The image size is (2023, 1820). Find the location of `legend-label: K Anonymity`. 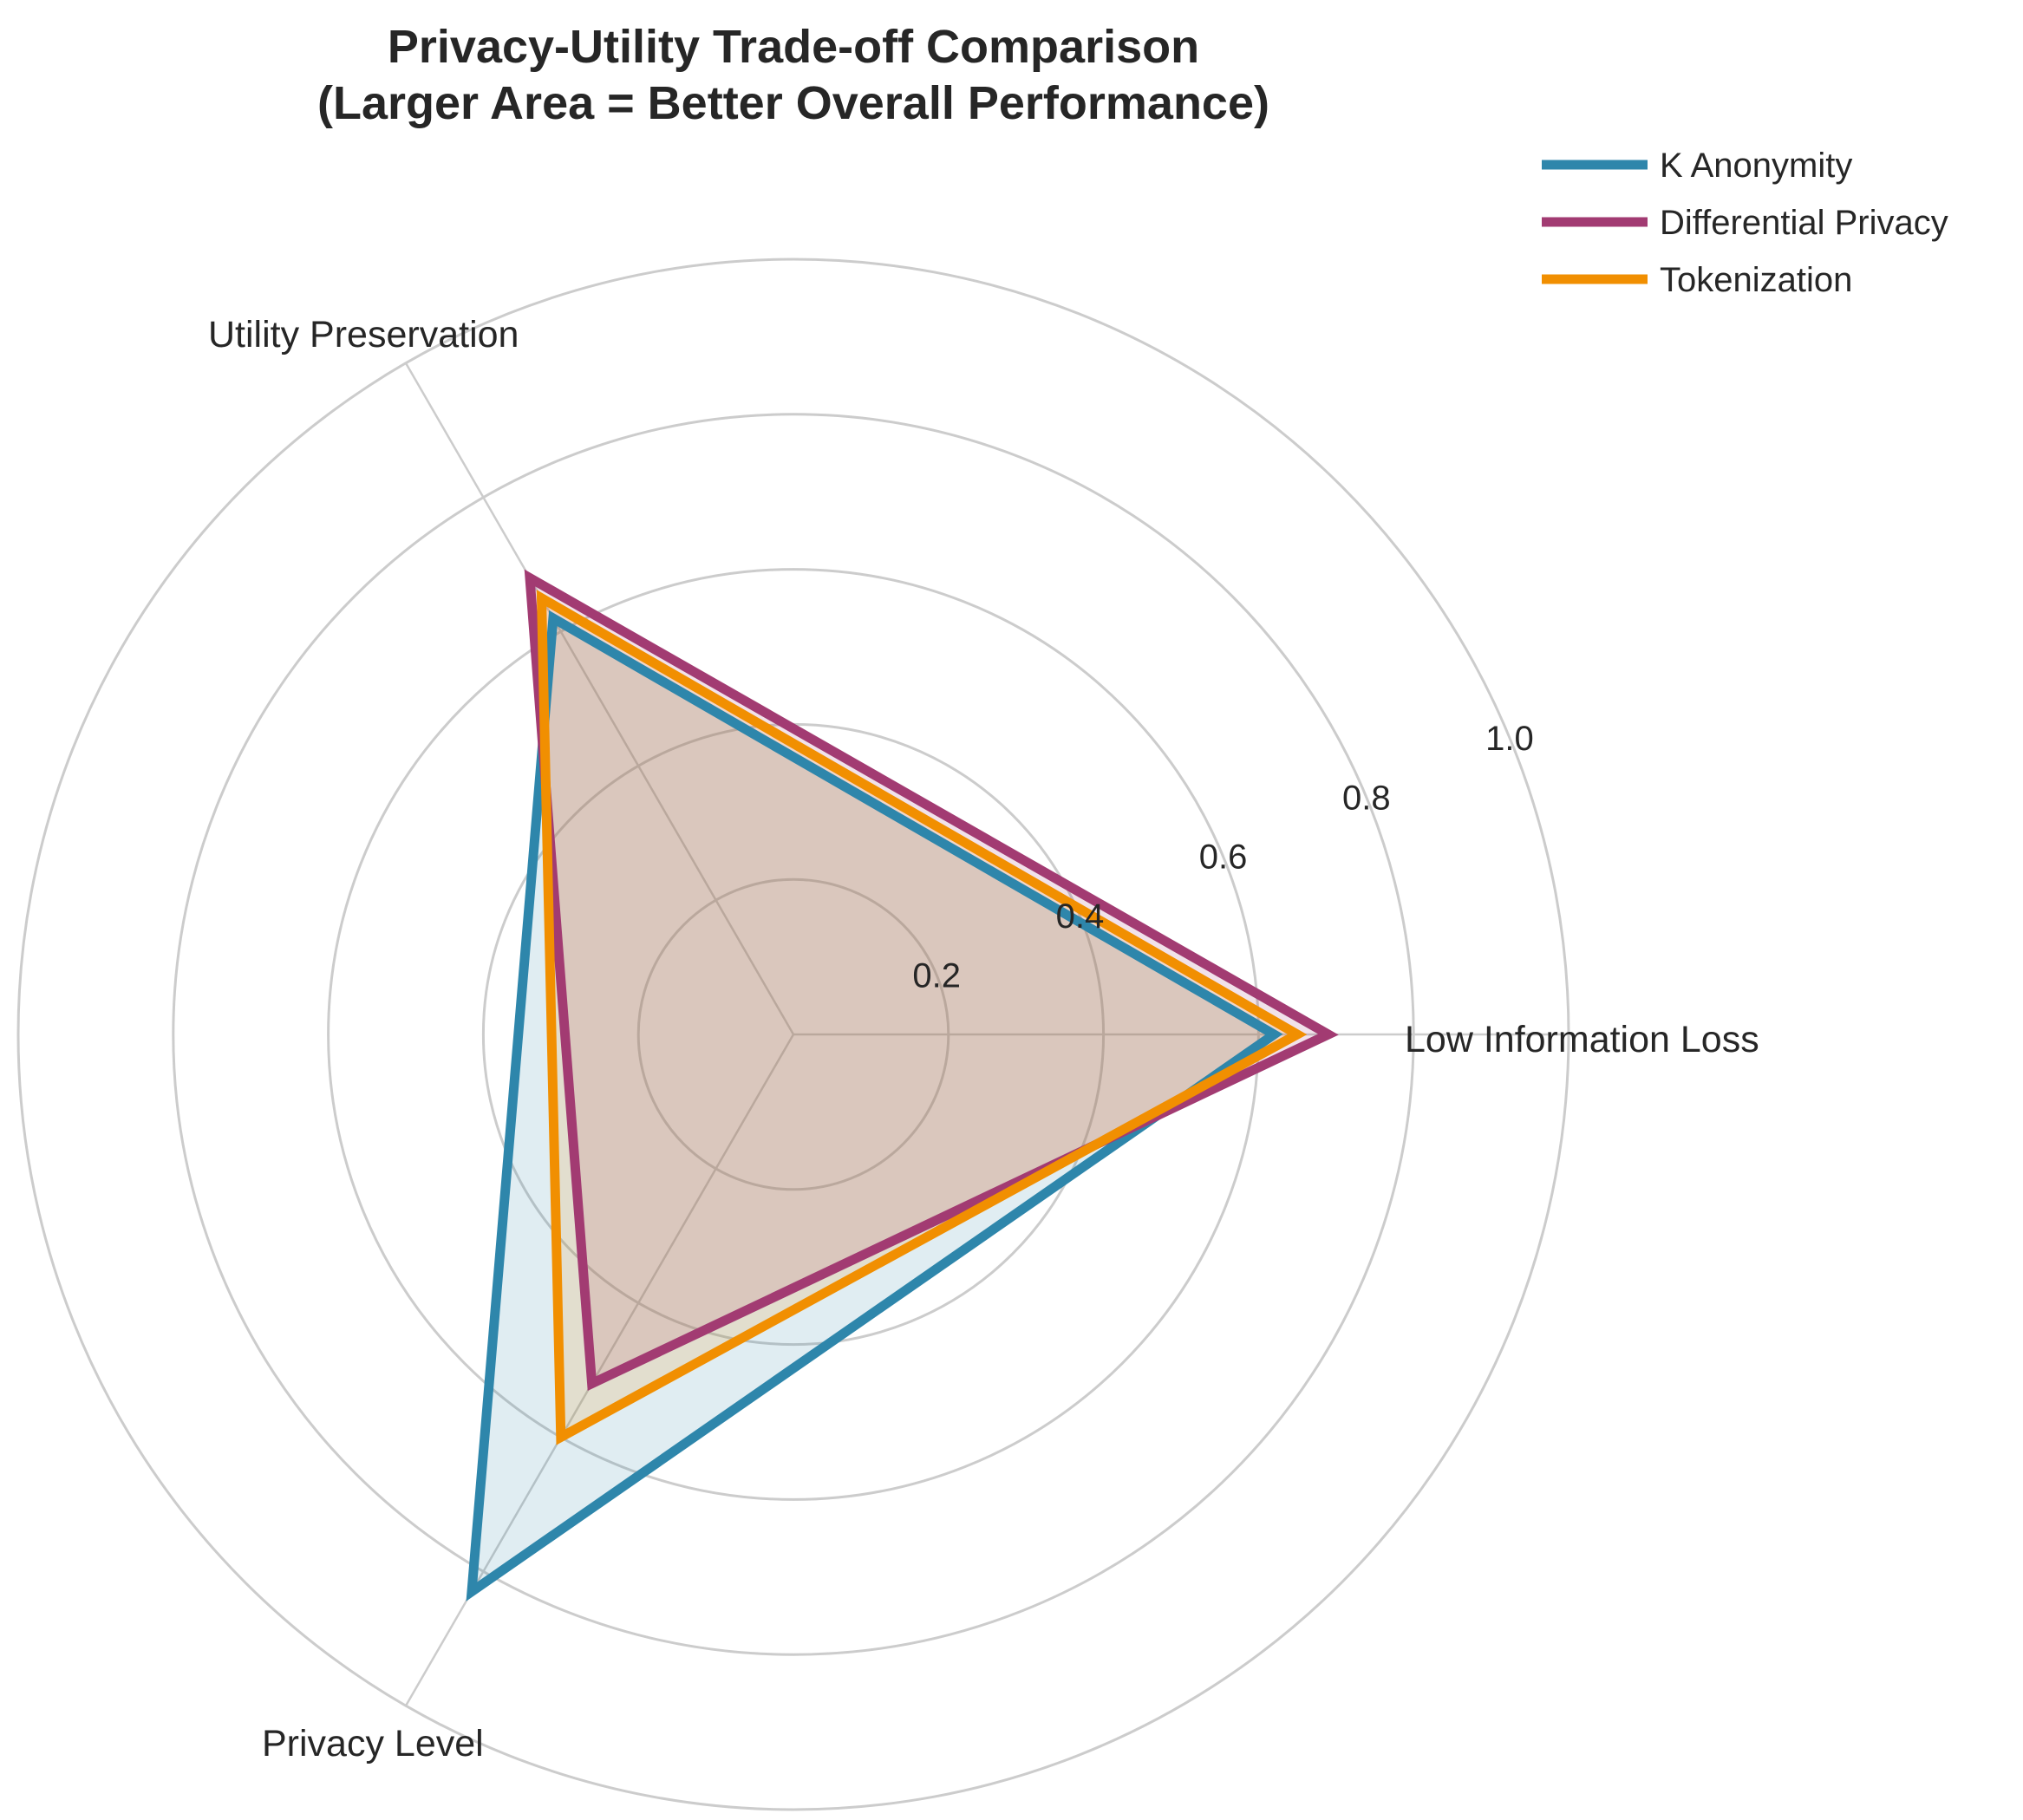

legend-label: K Anonymity is located at coordinates (1756, 166).